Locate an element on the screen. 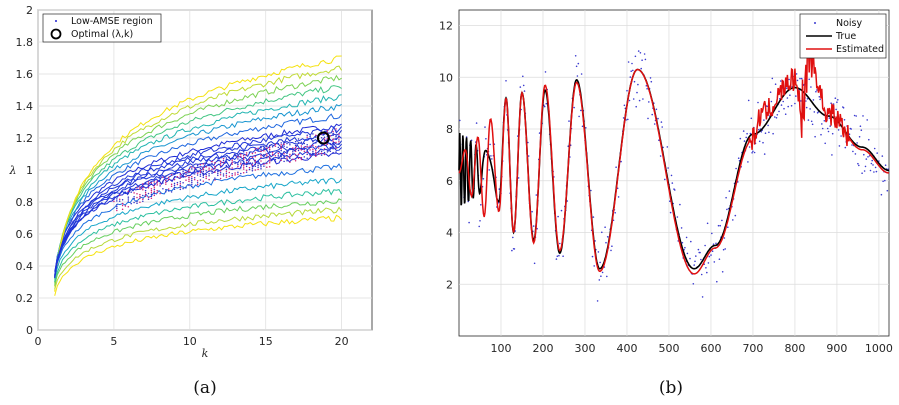 The height and width of the screenshot is (405, 899). panel-a-y-ticks: 0 0.2 0.4 0.6 0.8 1 1.2 1.4 1.6 1.8 2 is located at coordinates (25, 170).